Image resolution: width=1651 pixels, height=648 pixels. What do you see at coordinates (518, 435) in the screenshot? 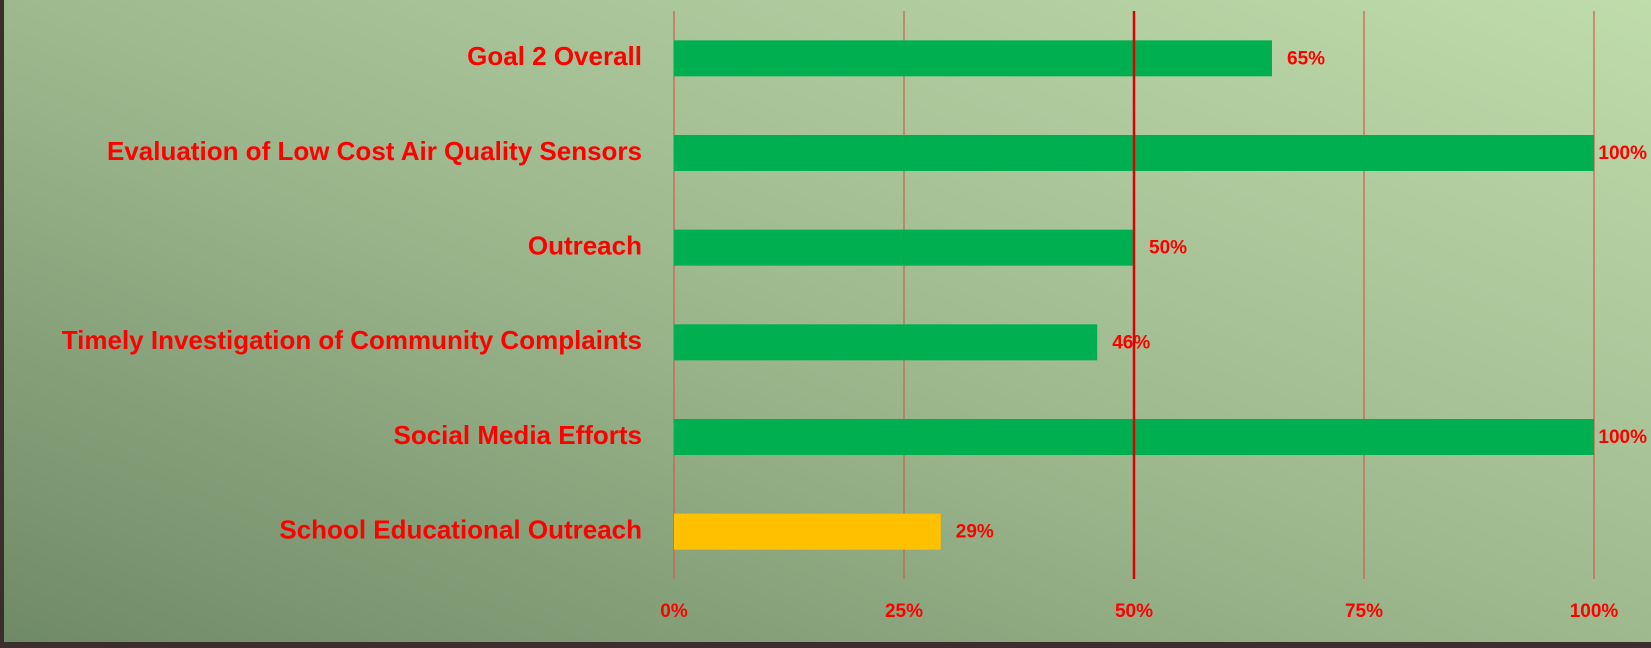
I see `y-tick-label: Social Media Efforts` at bounding box center [518, 435].